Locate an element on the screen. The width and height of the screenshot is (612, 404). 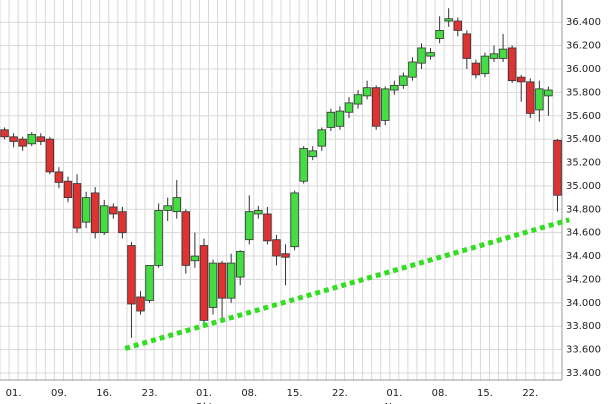
y-tick-label: 34.400 is located at coordinates (583, 256).